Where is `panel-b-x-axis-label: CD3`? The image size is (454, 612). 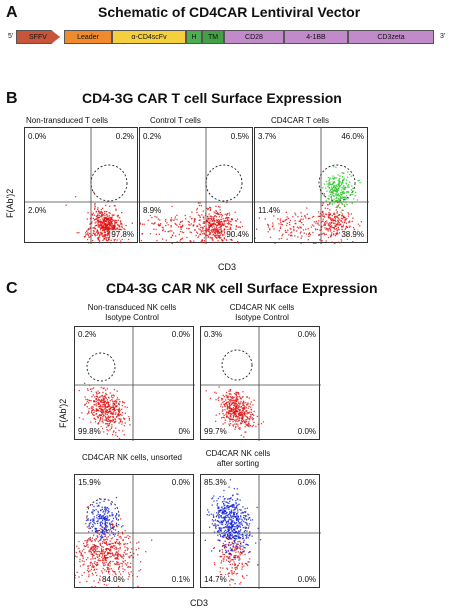
panel-b-x-axis-label: CD3 is located at coordinates (227, 267).